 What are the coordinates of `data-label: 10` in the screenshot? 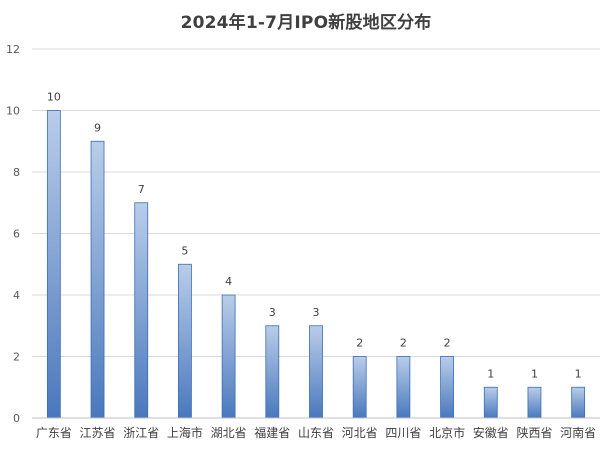 It's located at (54, 97).